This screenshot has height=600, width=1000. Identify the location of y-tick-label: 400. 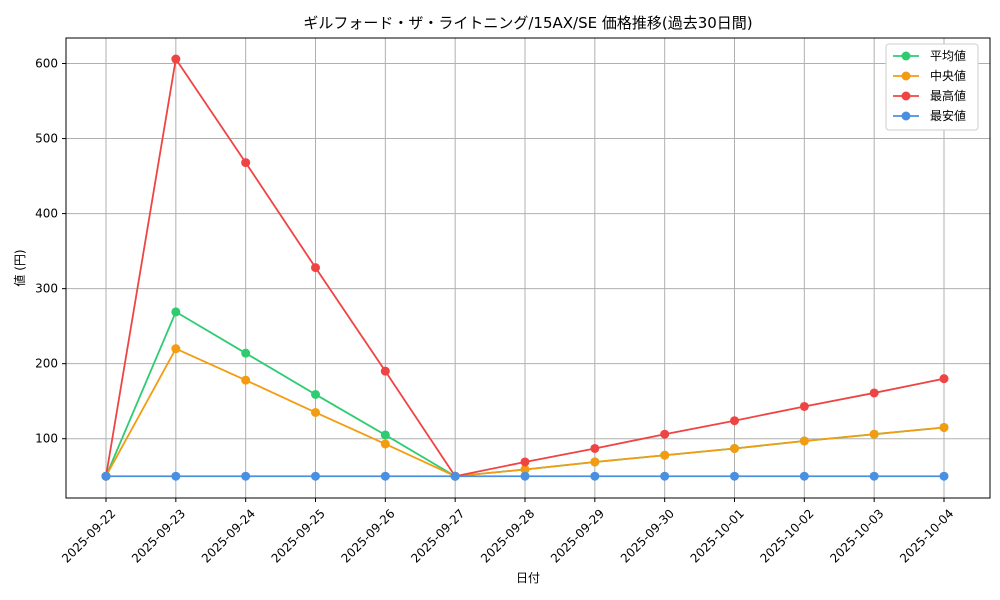
(46, 214).